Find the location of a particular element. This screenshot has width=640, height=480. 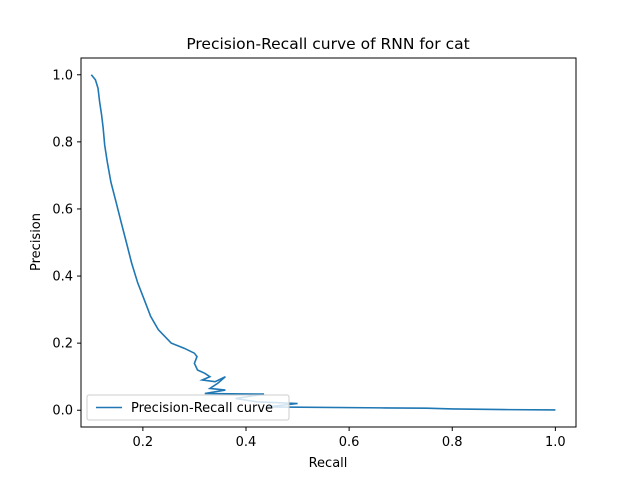

legend-box is located at coordinates (188, 407).